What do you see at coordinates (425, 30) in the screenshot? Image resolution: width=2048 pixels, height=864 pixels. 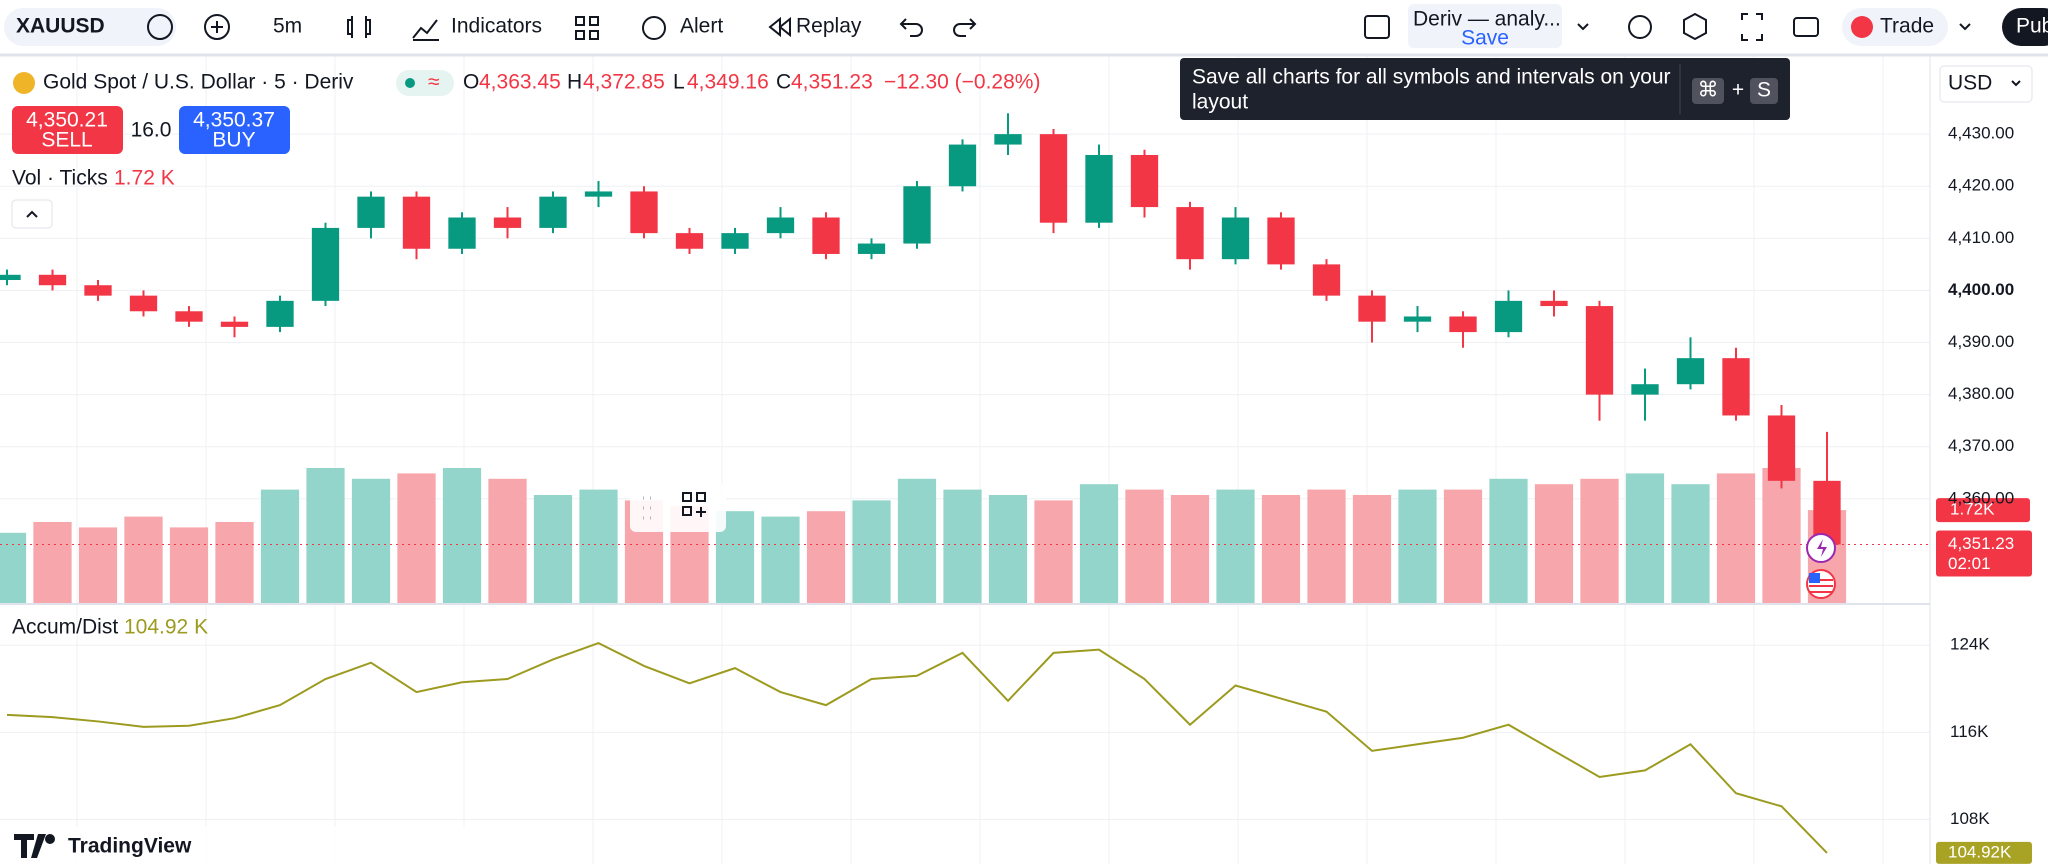 I see `indicators-icon` at bounding box center [425, 30].